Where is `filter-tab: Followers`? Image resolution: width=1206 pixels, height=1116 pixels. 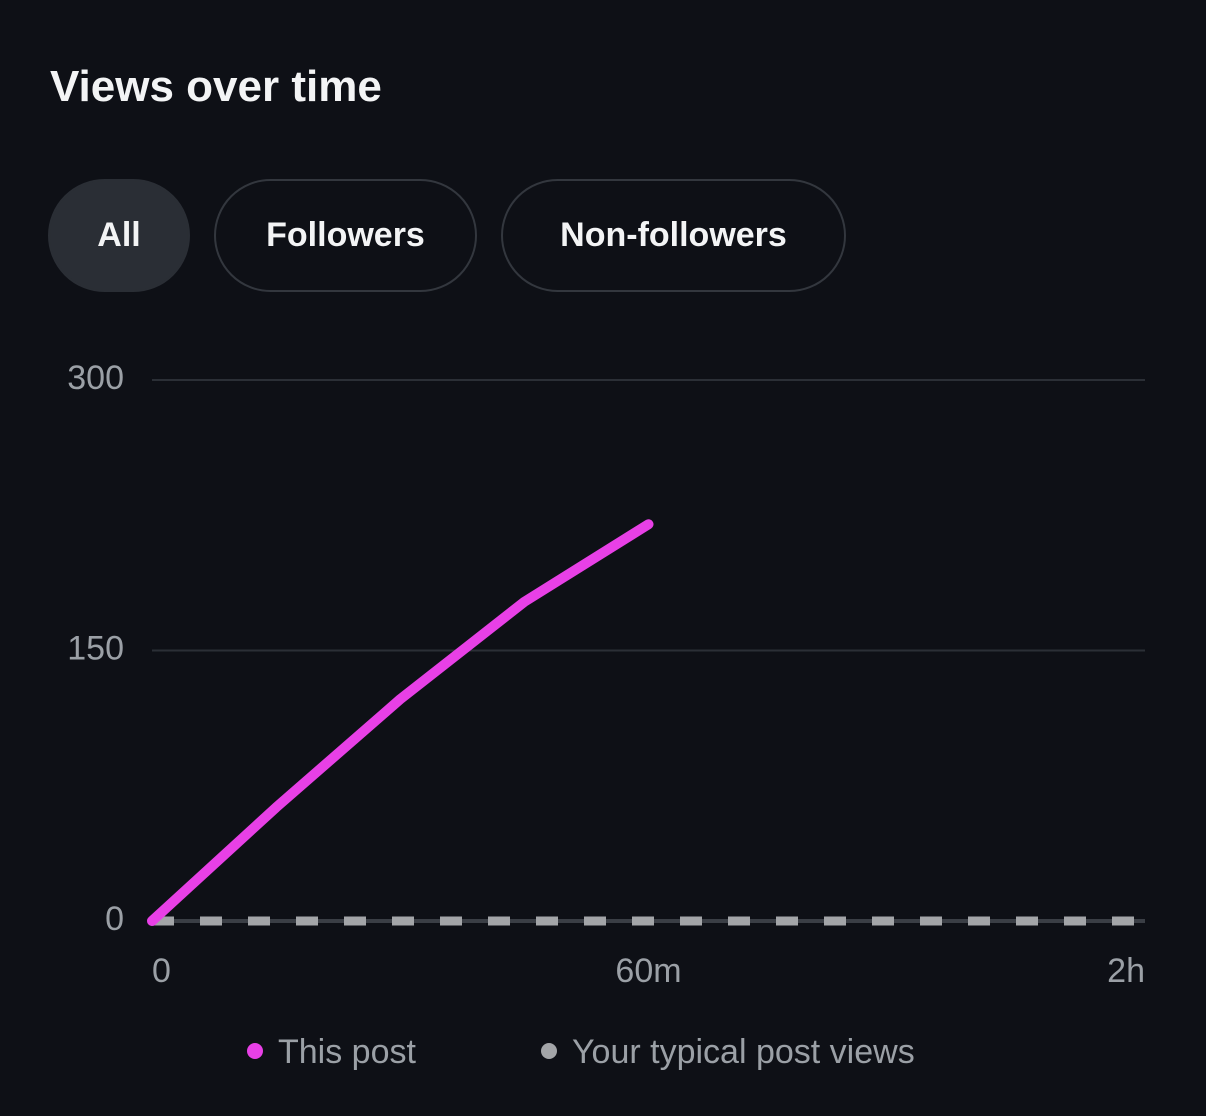
filter-tab: Followers is located at coordinates (345, 235).